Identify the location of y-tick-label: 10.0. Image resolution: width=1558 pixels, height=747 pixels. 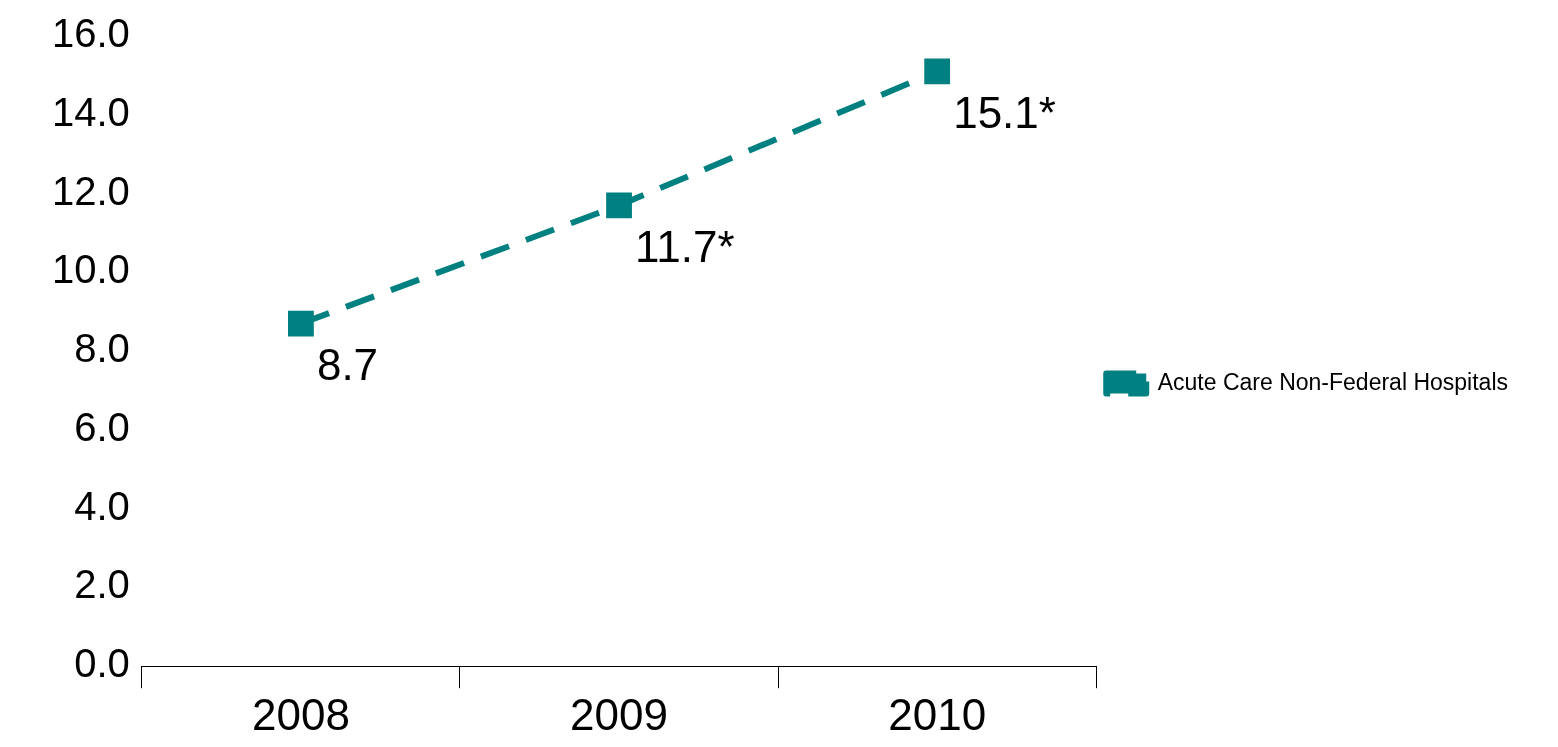
(90, 269).